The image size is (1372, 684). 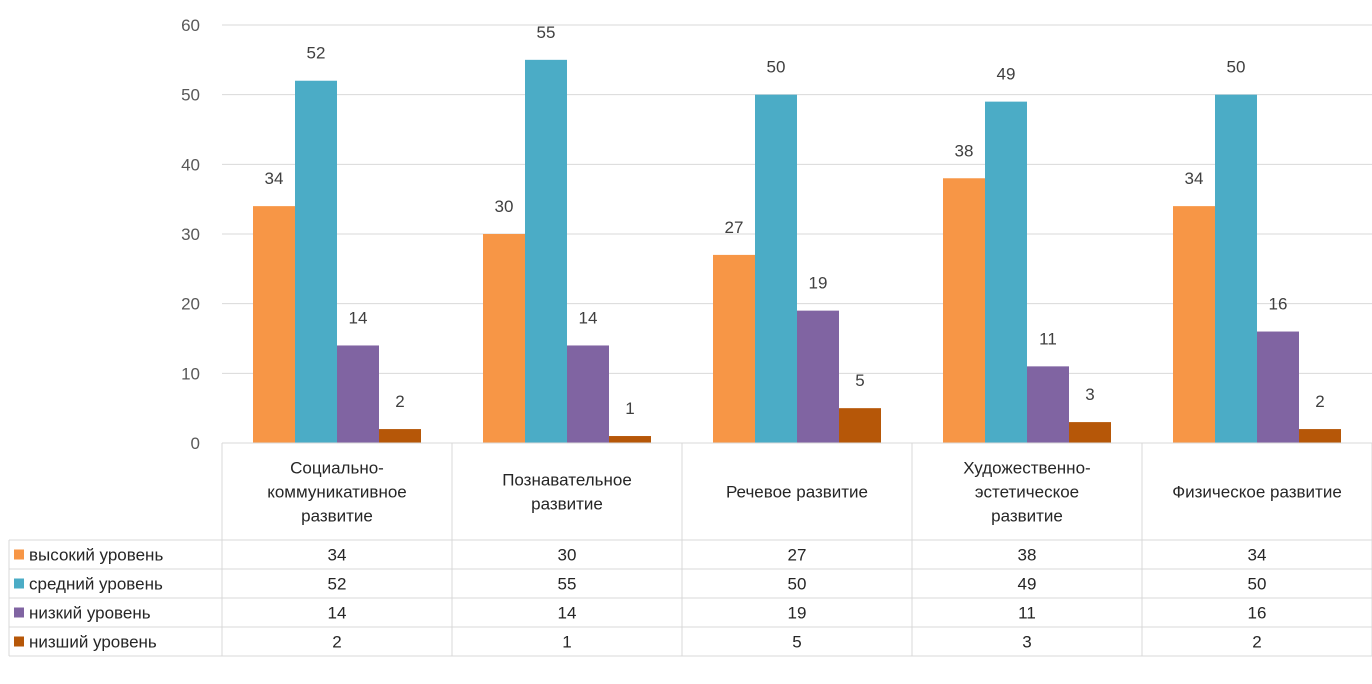 I want to click on data-label: 5, so click(x=859, y=380).